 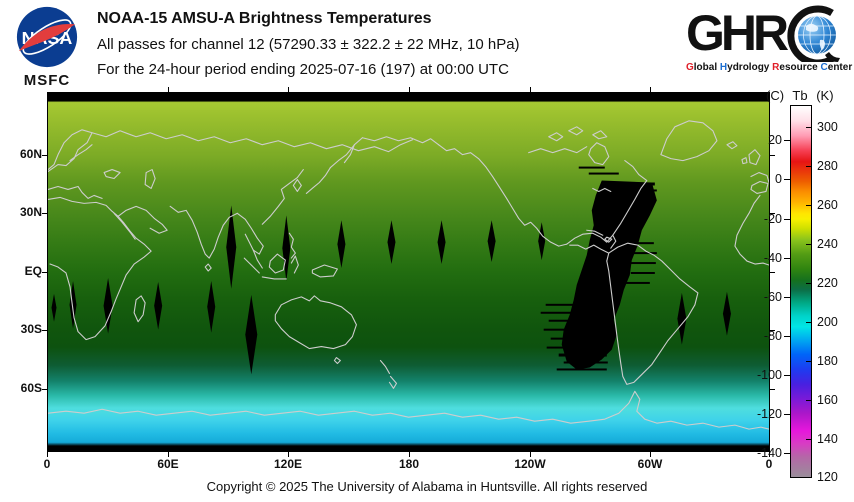 What do you see at coordinates (787, 336) in the screenshot?
I see `c-tick--80` at bounding box center [787, 336].